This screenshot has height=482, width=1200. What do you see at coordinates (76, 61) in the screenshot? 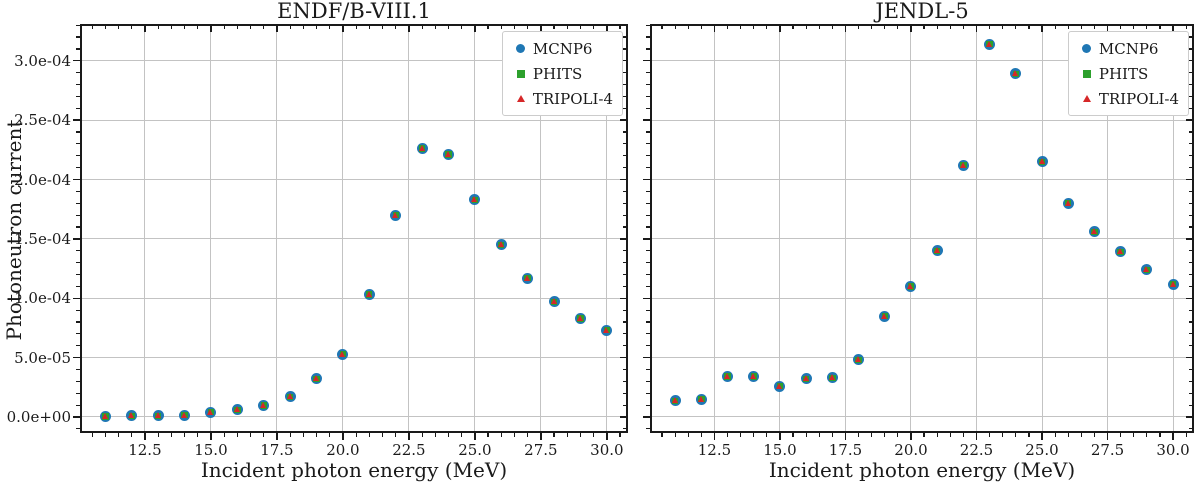
I see `y-major-tick-left` at bounding box center [76, 61].